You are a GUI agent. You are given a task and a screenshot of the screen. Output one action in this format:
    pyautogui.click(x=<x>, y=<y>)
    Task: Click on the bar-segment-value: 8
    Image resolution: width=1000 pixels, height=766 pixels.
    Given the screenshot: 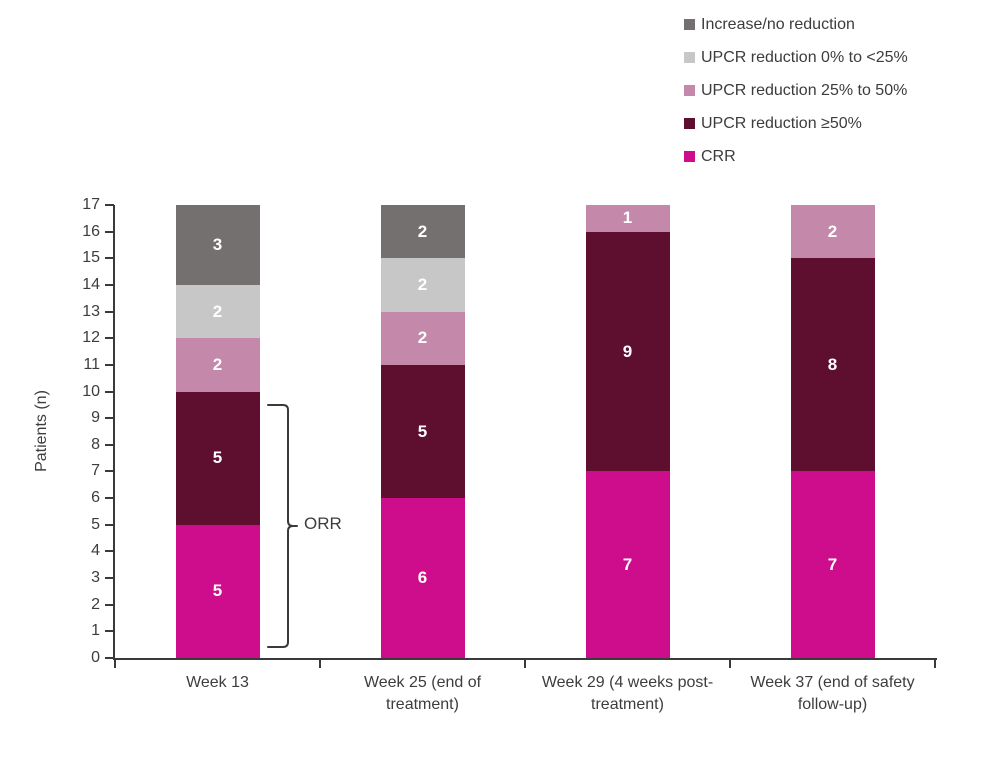 What is the action you would take?
    pyautogui.click(x=832, y=364)
    